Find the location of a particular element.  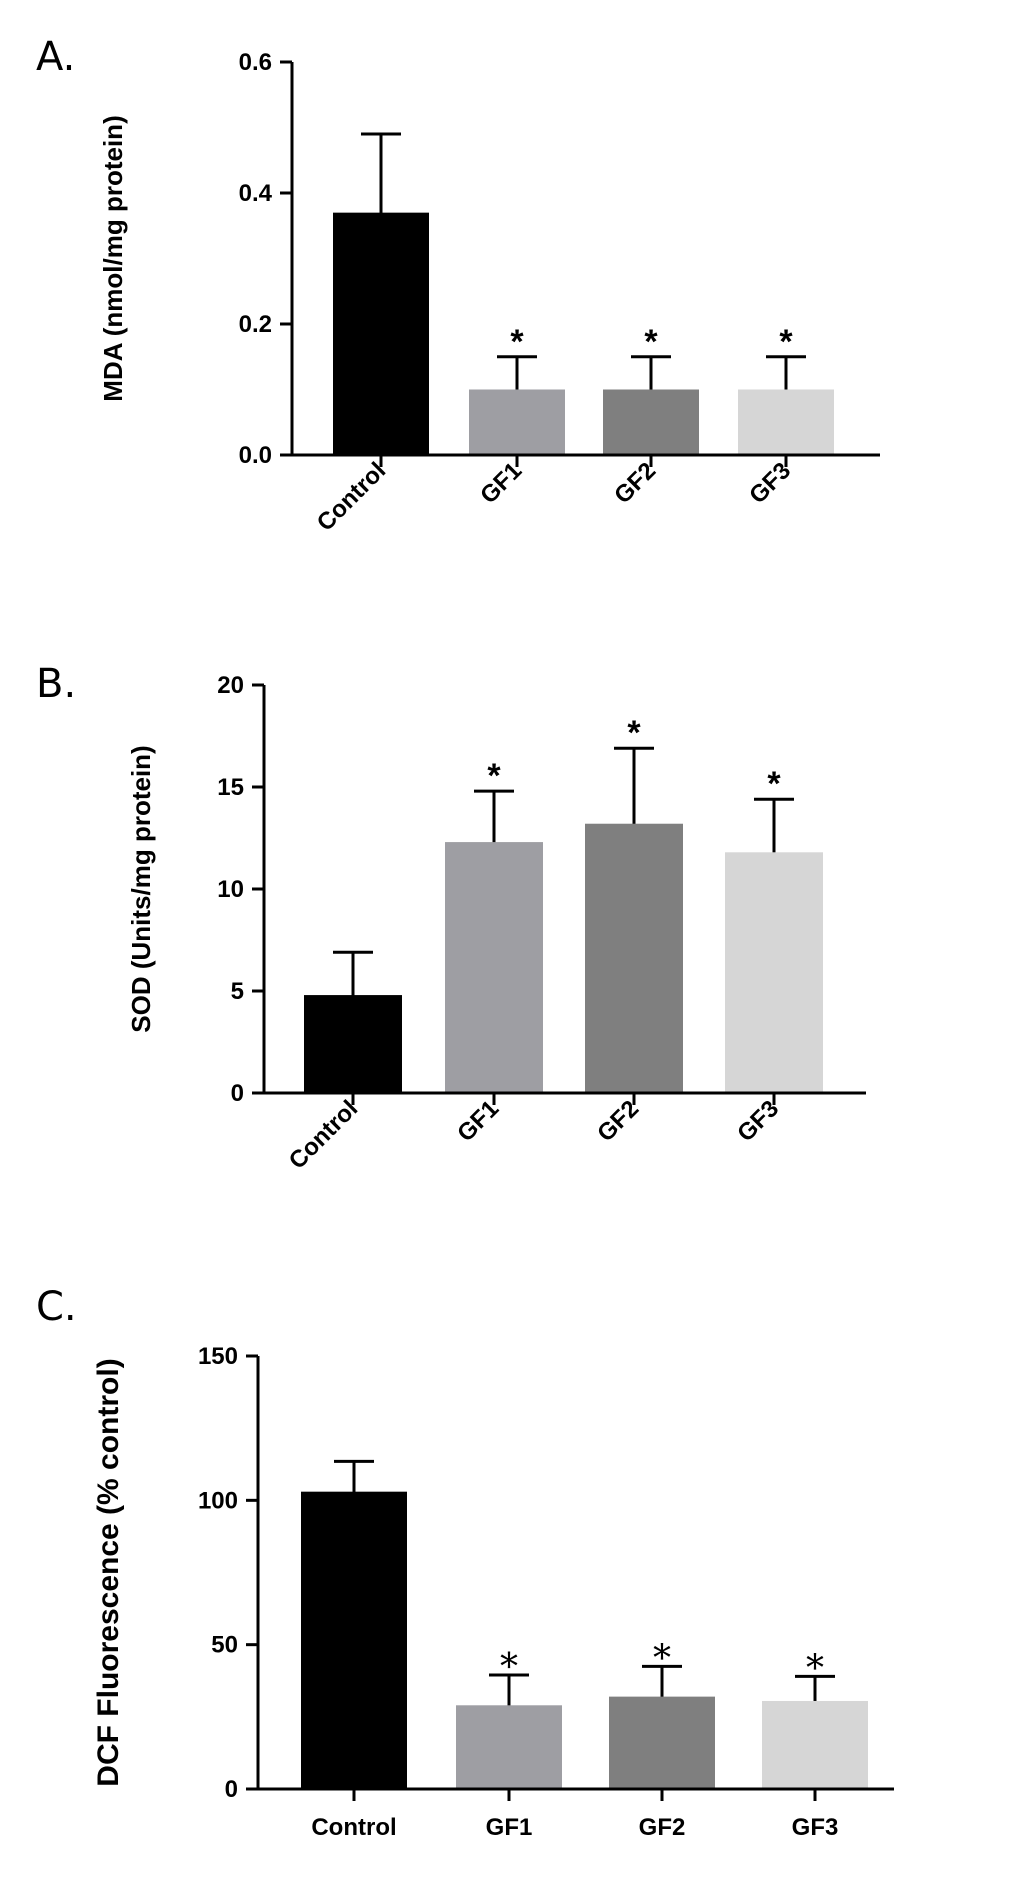

y-tick-label: 5 is located at coordinates (237, 991).